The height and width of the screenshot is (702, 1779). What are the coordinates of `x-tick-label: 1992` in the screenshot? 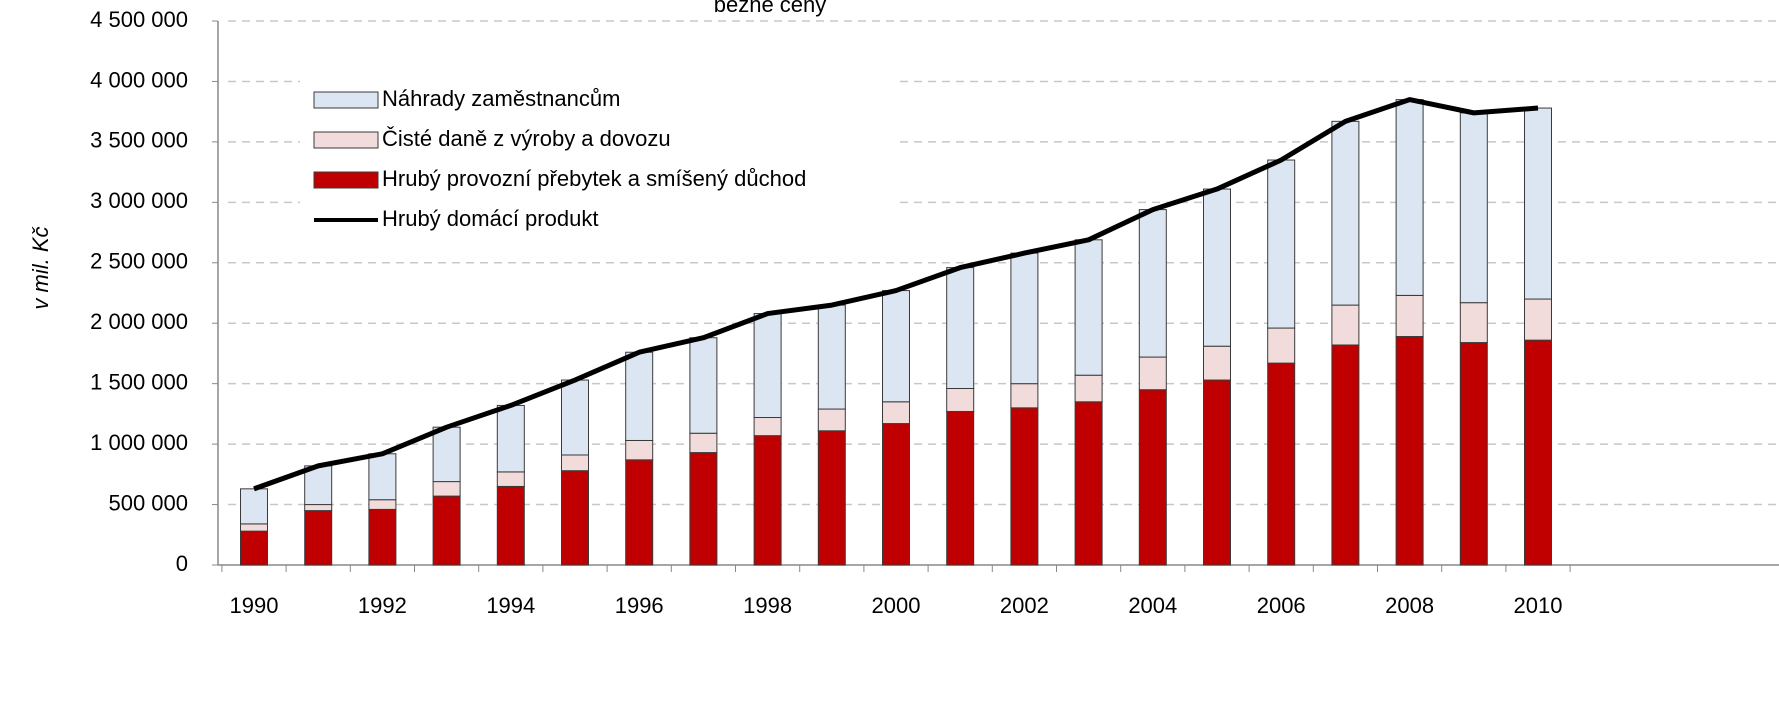 It's located at (382, 605).